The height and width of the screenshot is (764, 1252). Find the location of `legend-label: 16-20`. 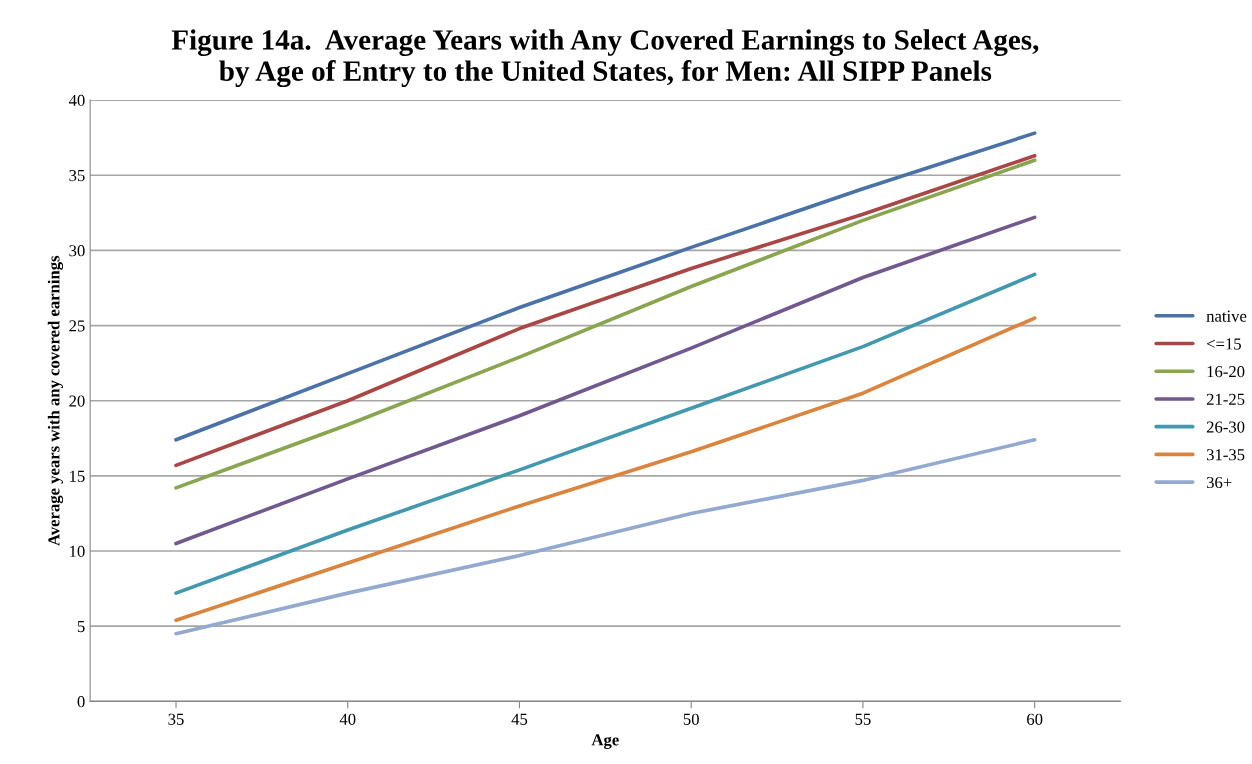

legend-label: 16-20 is located at coordinates (1226, 371).